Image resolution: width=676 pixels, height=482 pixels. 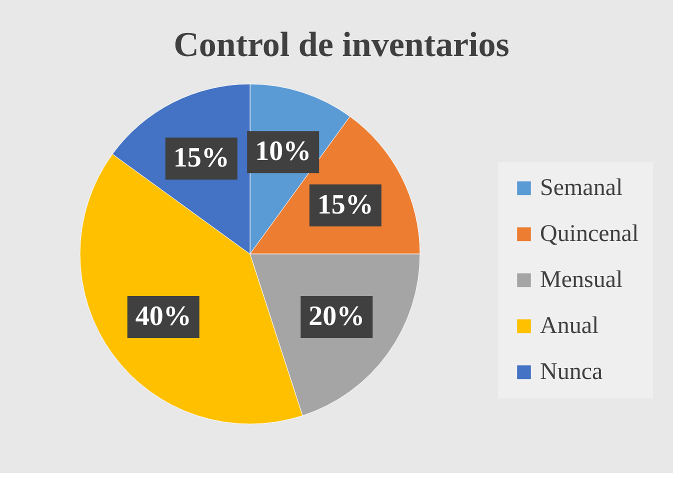 I want to click on legend-label: Nunca, so click(x=571, y=372).